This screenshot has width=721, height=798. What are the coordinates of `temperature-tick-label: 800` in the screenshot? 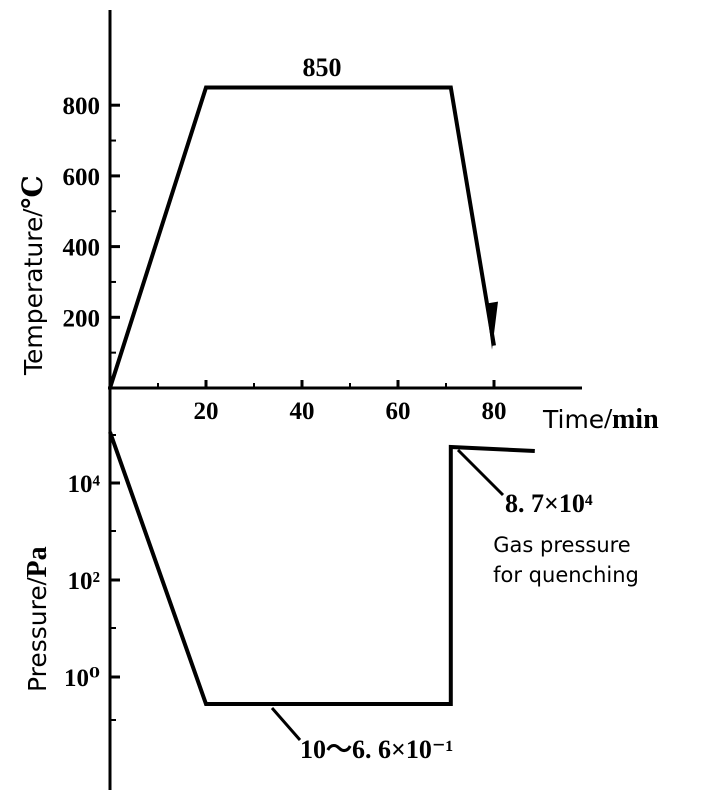 It's located at (82, 106).